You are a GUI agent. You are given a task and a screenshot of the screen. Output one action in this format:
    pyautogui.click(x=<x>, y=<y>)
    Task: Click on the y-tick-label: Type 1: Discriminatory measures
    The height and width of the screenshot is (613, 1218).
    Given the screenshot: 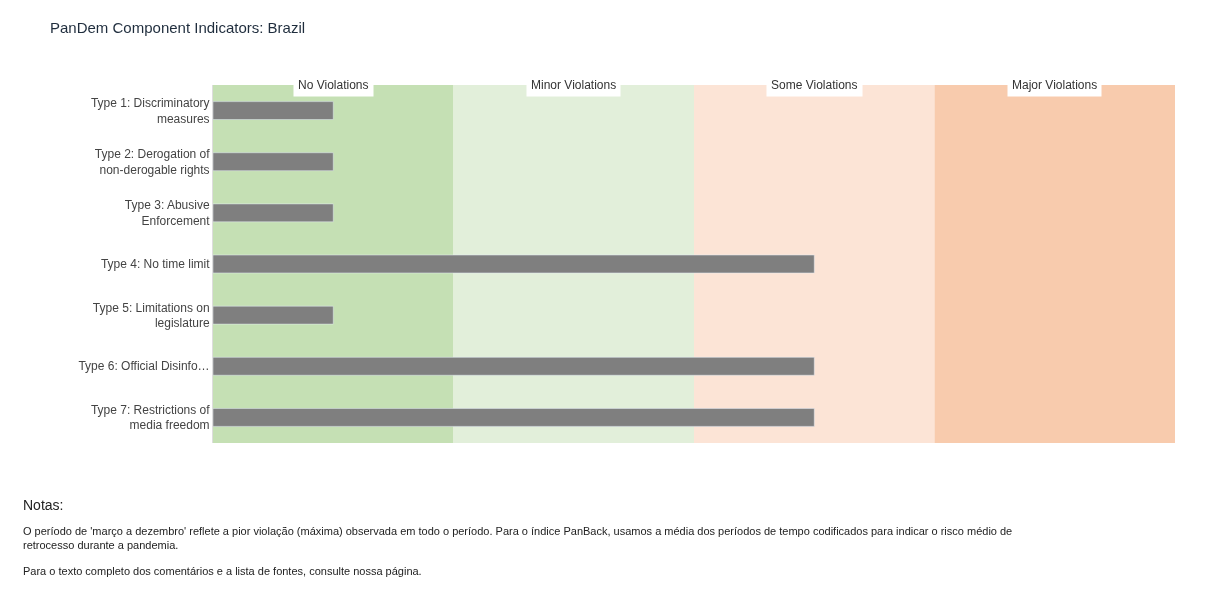 What is the action you would take?
    pyautogui.click(x=150, y=110)
    